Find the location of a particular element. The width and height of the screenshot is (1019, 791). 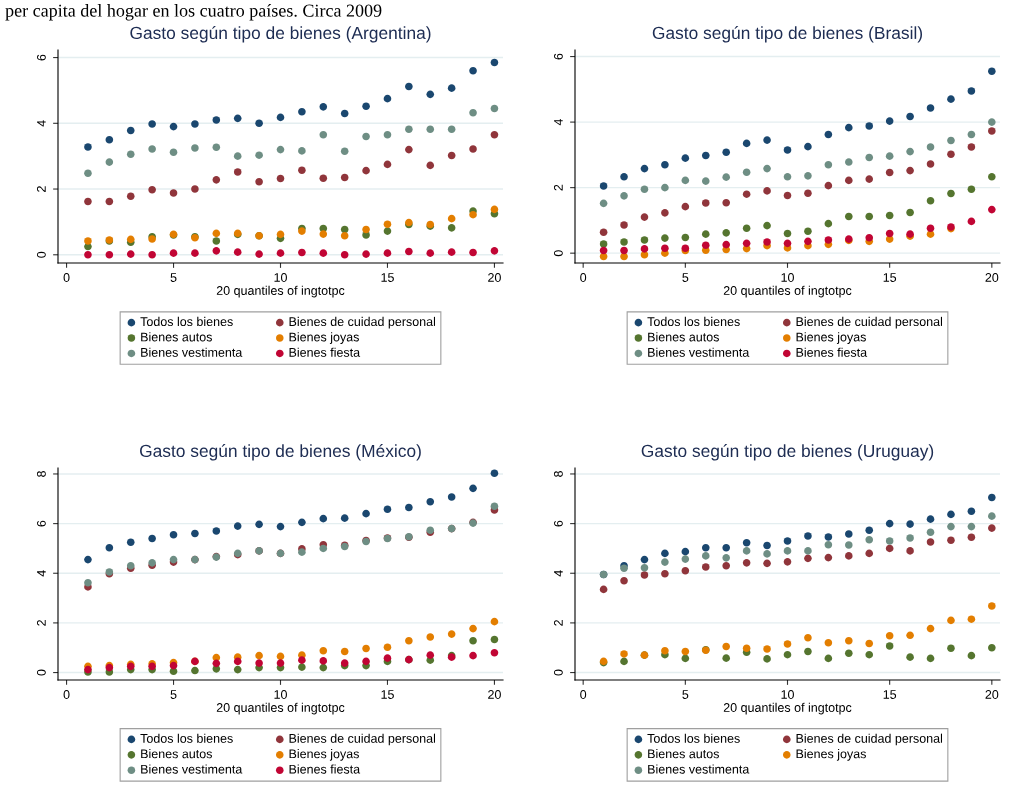

chart-title: Gasto según tipo de bienes (Brasil) is located at coordinates (787, 34).